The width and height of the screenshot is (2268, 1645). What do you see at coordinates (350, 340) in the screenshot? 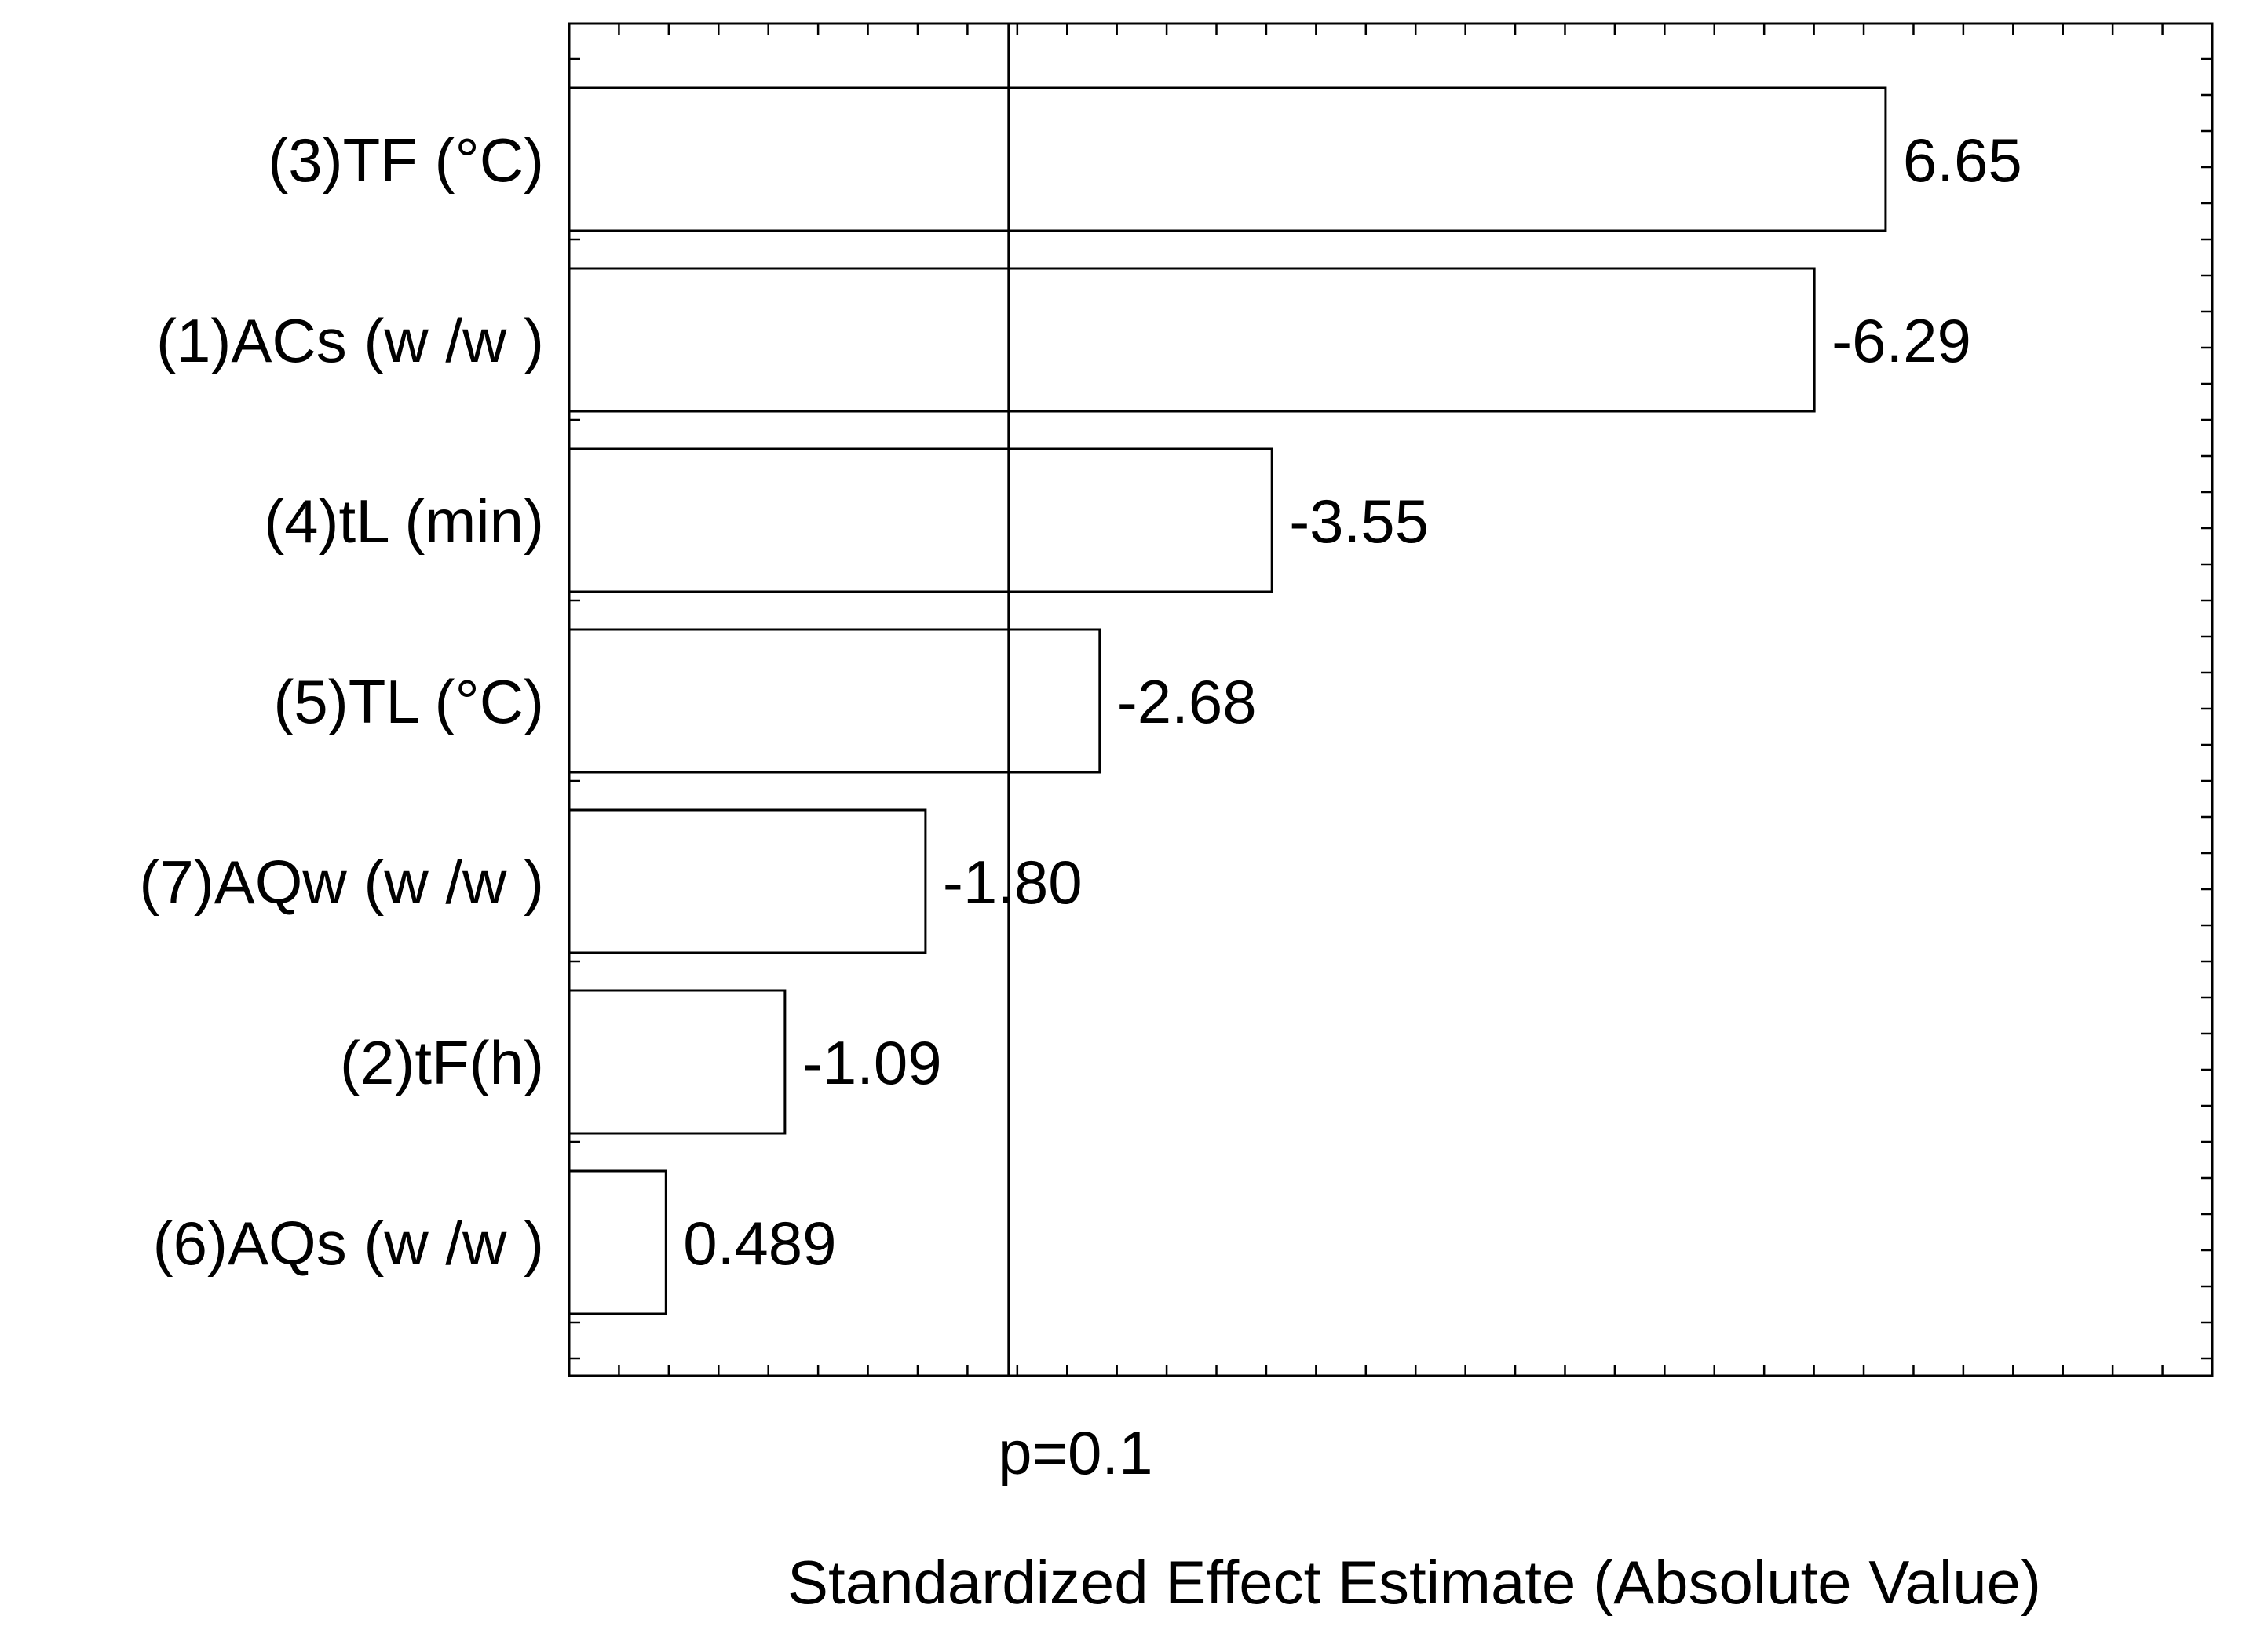
I see `category-label: (1)ACs (w /w )` at bounding box center [350, 340].